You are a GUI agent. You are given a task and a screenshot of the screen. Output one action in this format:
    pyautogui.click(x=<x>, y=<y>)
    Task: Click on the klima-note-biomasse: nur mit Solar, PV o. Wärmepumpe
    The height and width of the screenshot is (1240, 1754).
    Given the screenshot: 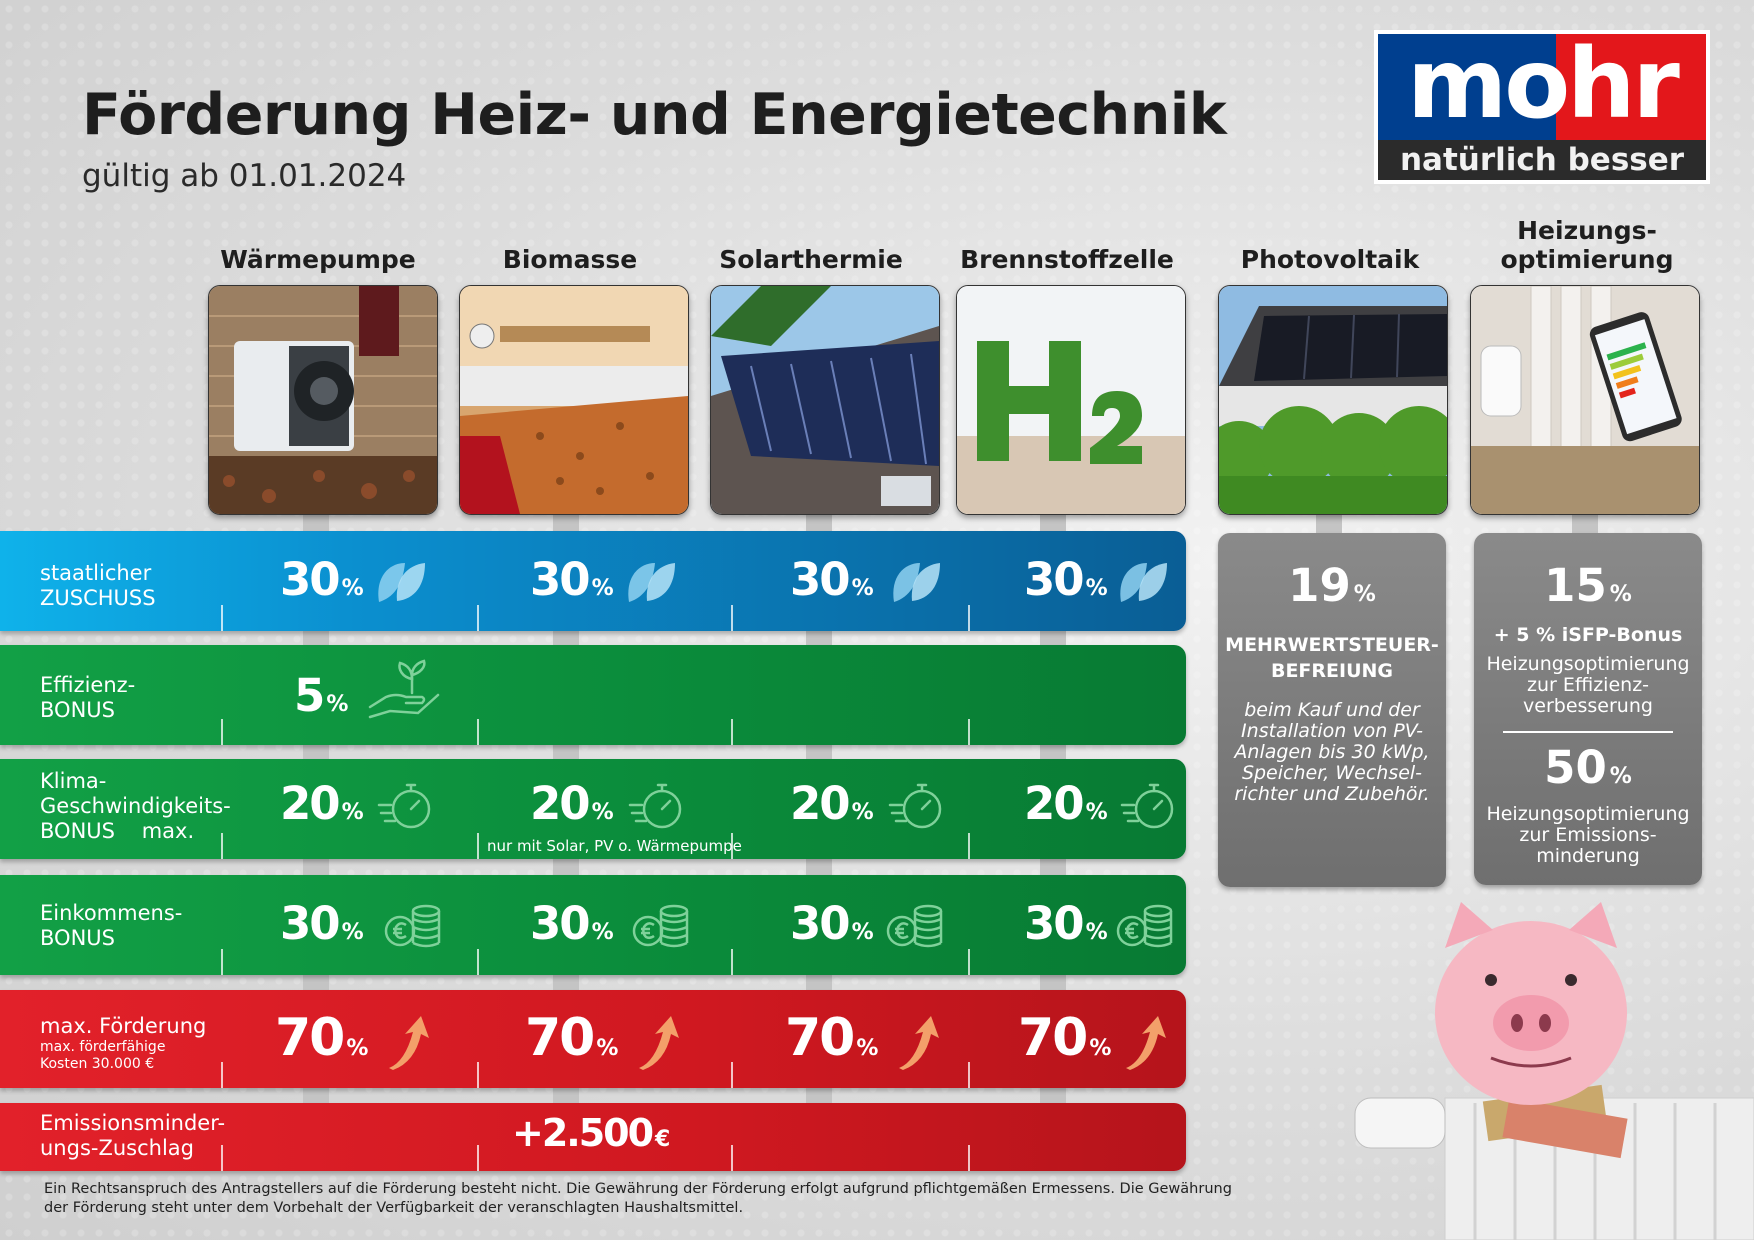 What is the action you would take?
    pyautogui.click(x=614, y=846)
    